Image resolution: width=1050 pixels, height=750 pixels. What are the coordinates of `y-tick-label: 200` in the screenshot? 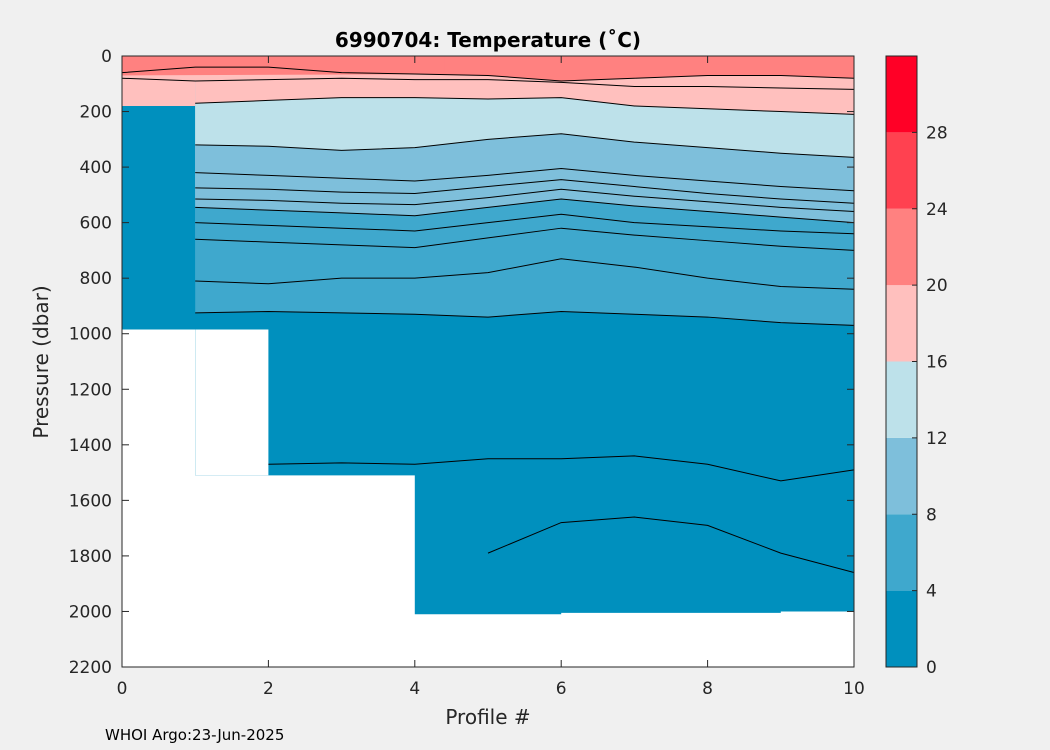 It's located at (96, 113).